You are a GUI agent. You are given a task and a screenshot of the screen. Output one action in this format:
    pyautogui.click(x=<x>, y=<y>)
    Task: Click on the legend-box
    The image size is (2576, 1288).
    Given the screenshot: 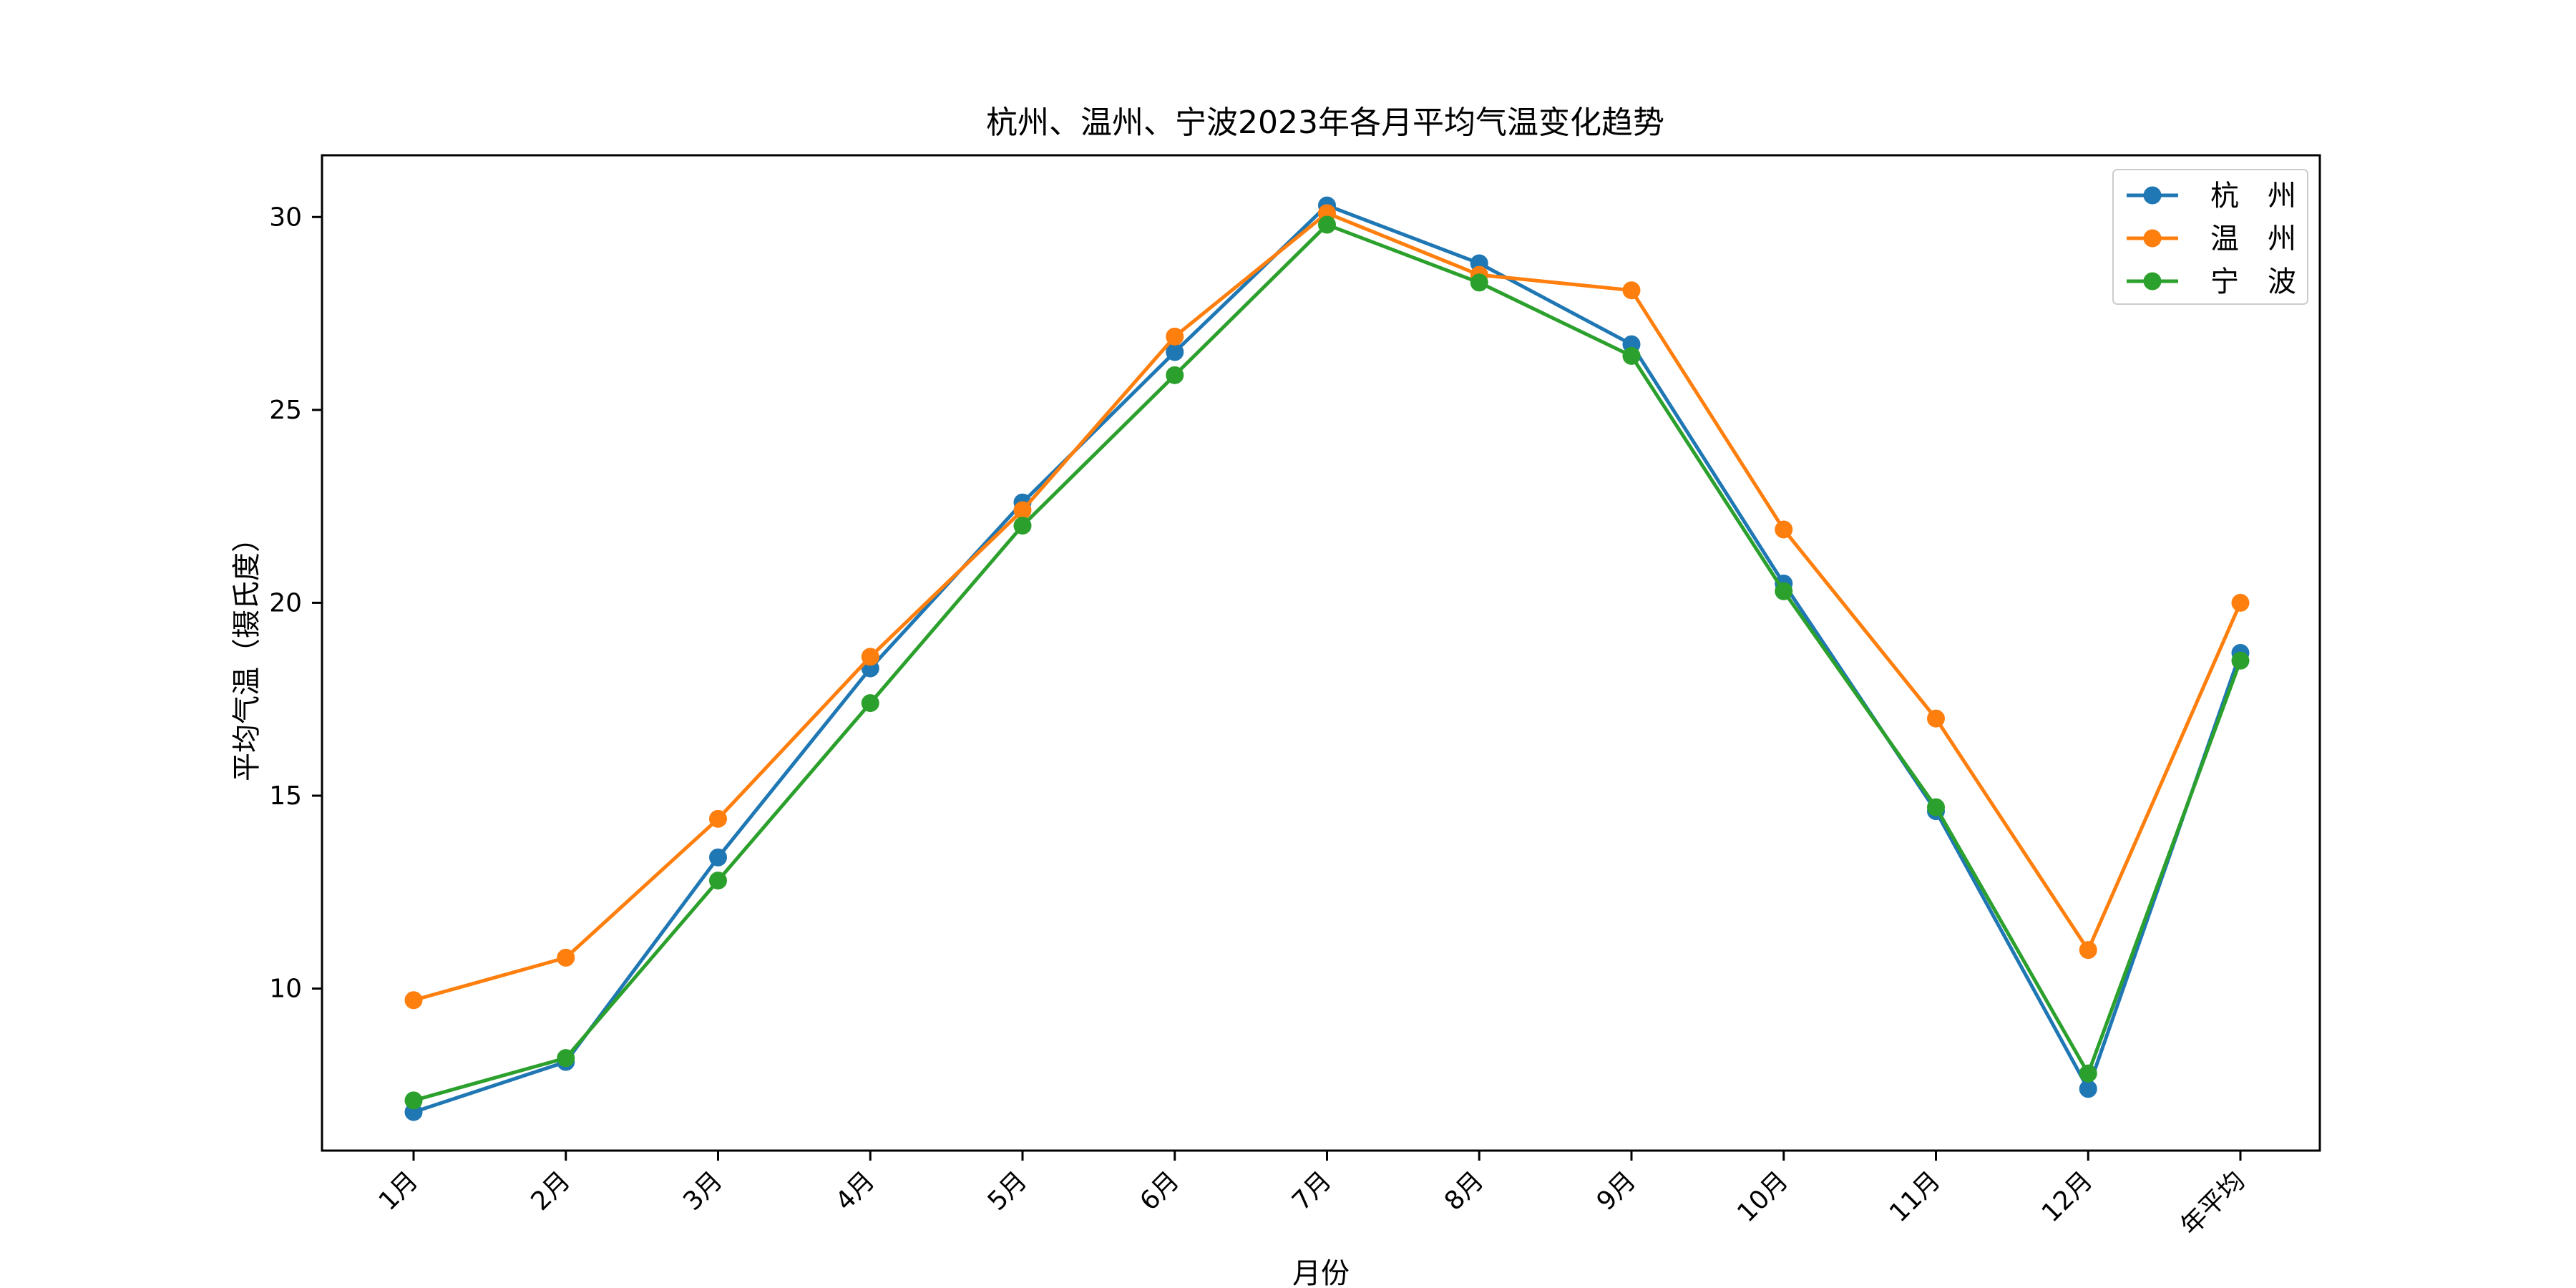 What is the action you would take?
    pyautogui.click(x=2210, y=237)
    